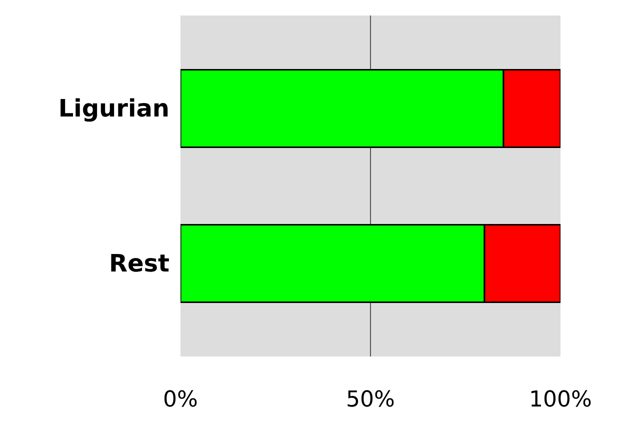 This screenshot has width=622, height=426. What do you see at coordinates (370, 400) in the screenshot?
I see `x-tick-label: 50%` at bounding box center [370, 400].